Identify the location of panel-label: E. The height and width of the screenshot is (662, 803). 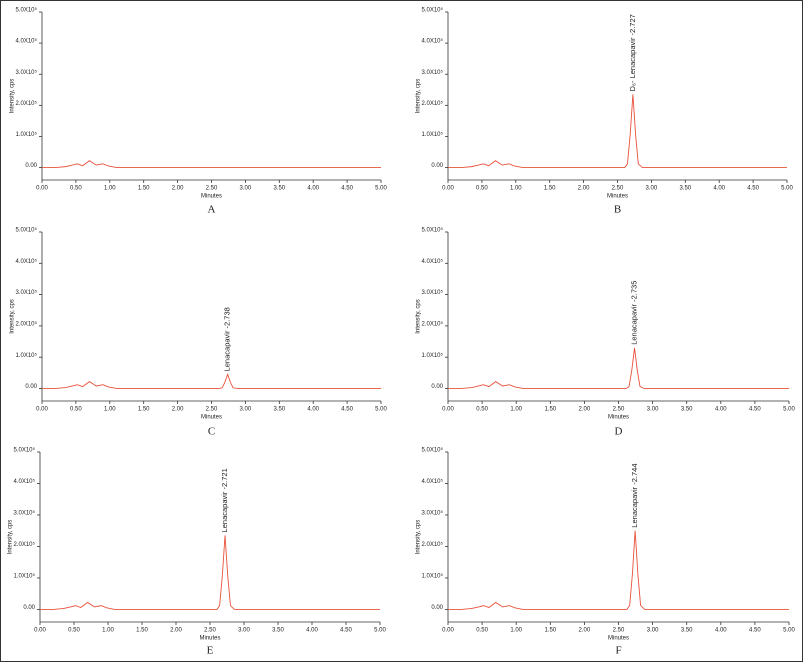
(210, 651).